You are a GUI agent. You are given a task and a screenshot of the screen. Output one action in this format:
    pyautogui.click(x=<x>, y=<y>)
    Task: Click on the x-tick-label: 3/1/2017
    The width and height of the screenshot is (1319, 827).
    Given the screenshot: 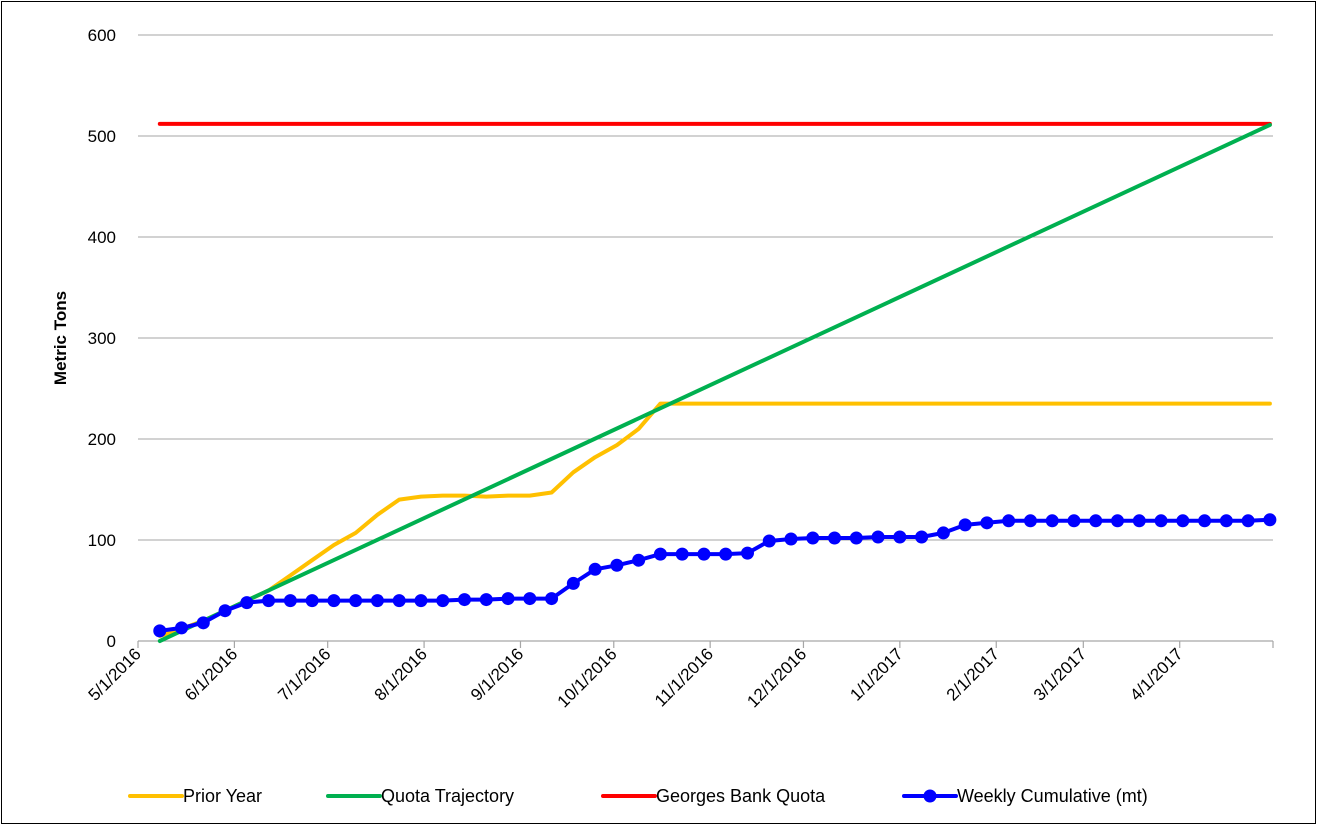 What is the action you would take?
    pyautogui.click(x=1060, y=674)
    